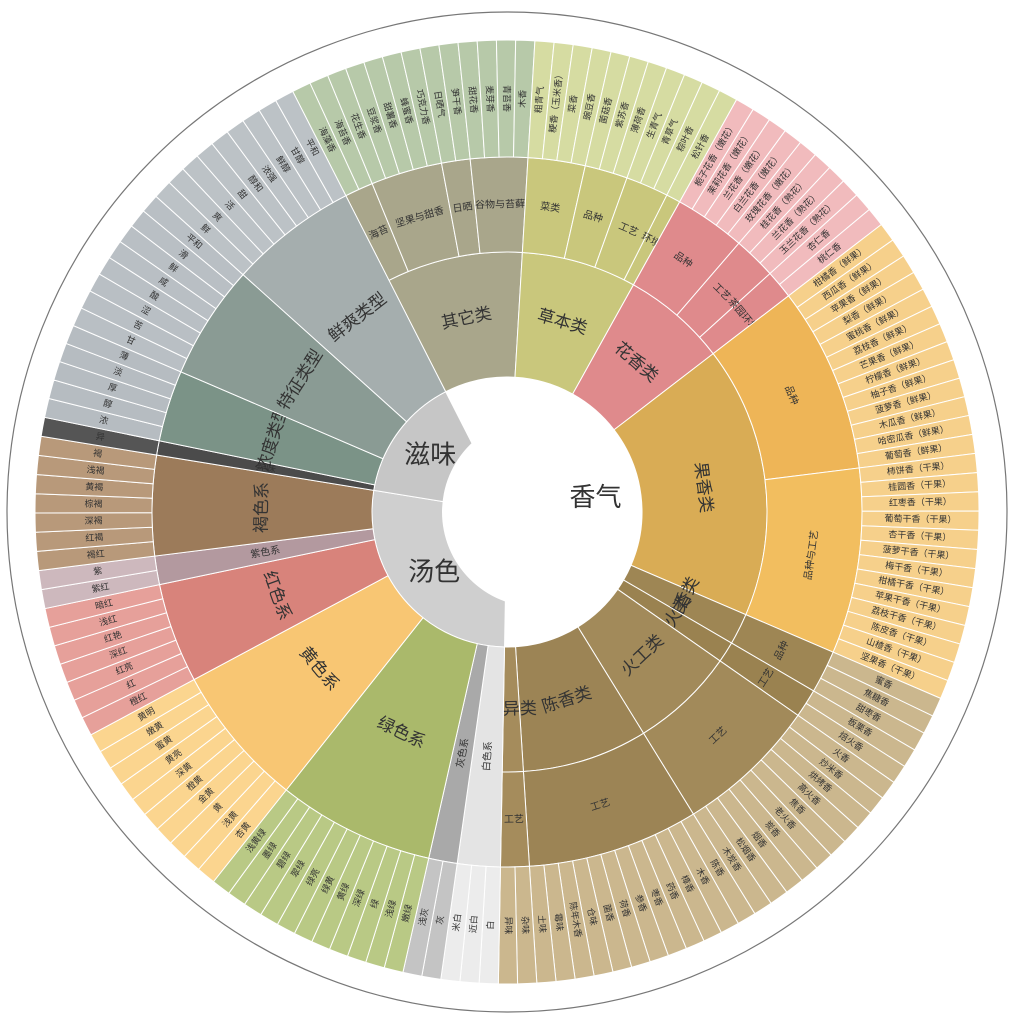 This screenshot has height=1024, width=1014. Describe the element at coordinates (473, 924) in the screenshot. I see `leaf-label: 近白` at that location.